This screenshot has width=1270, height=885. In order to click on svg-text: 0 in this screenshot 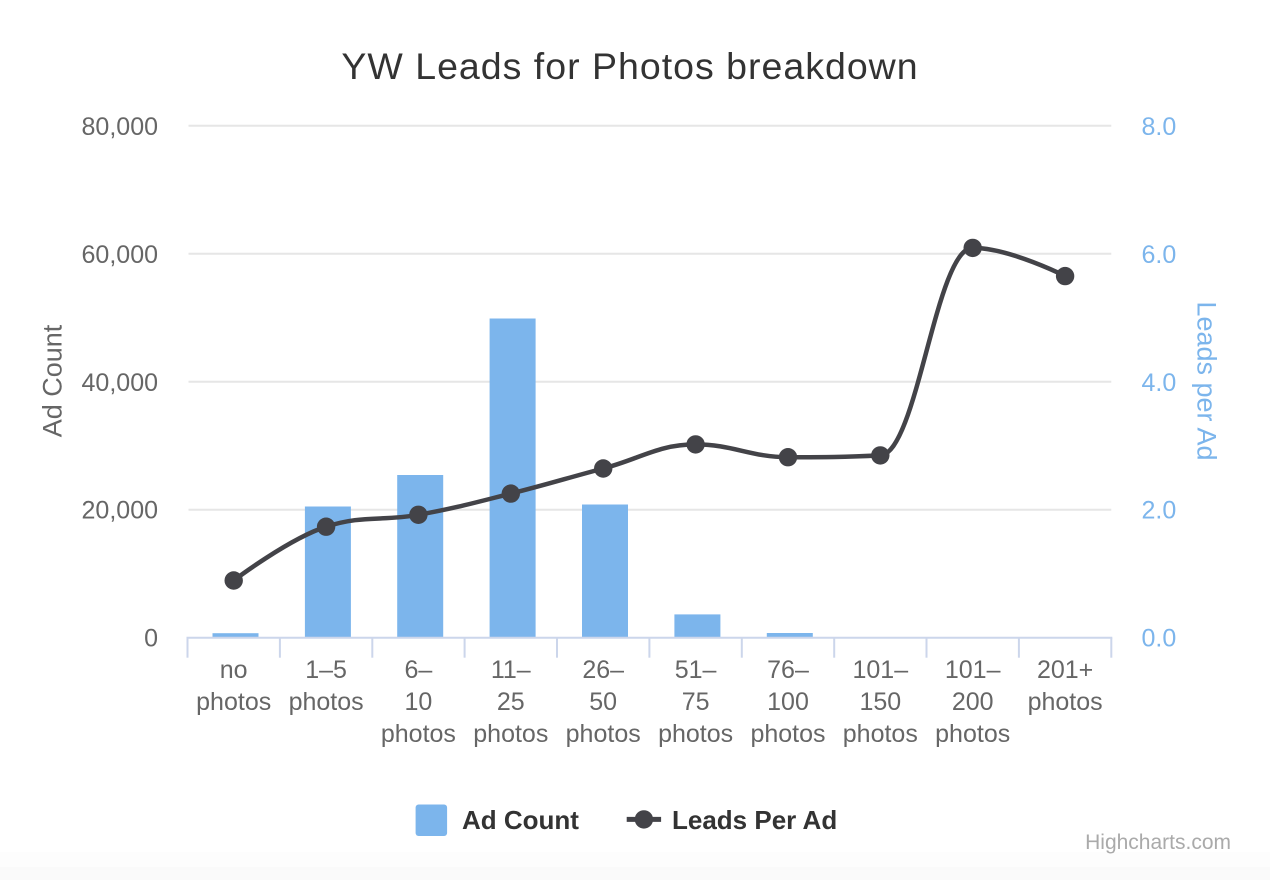, I will do `click(151, 639)`.